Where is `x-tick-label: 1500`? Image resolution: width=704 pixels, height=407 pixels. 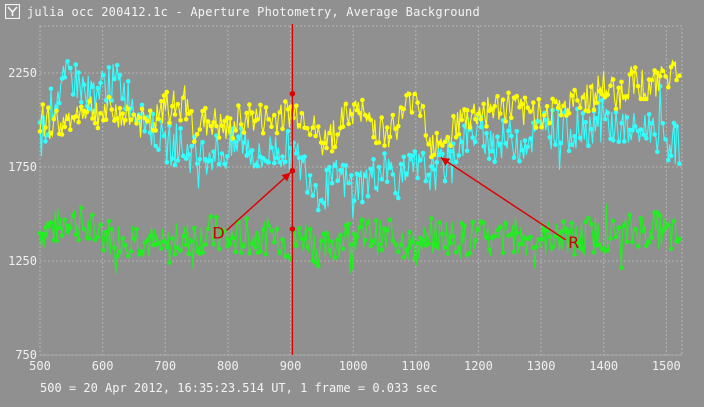 x-tick-label: 1500 is located at coordinates (666, 366).